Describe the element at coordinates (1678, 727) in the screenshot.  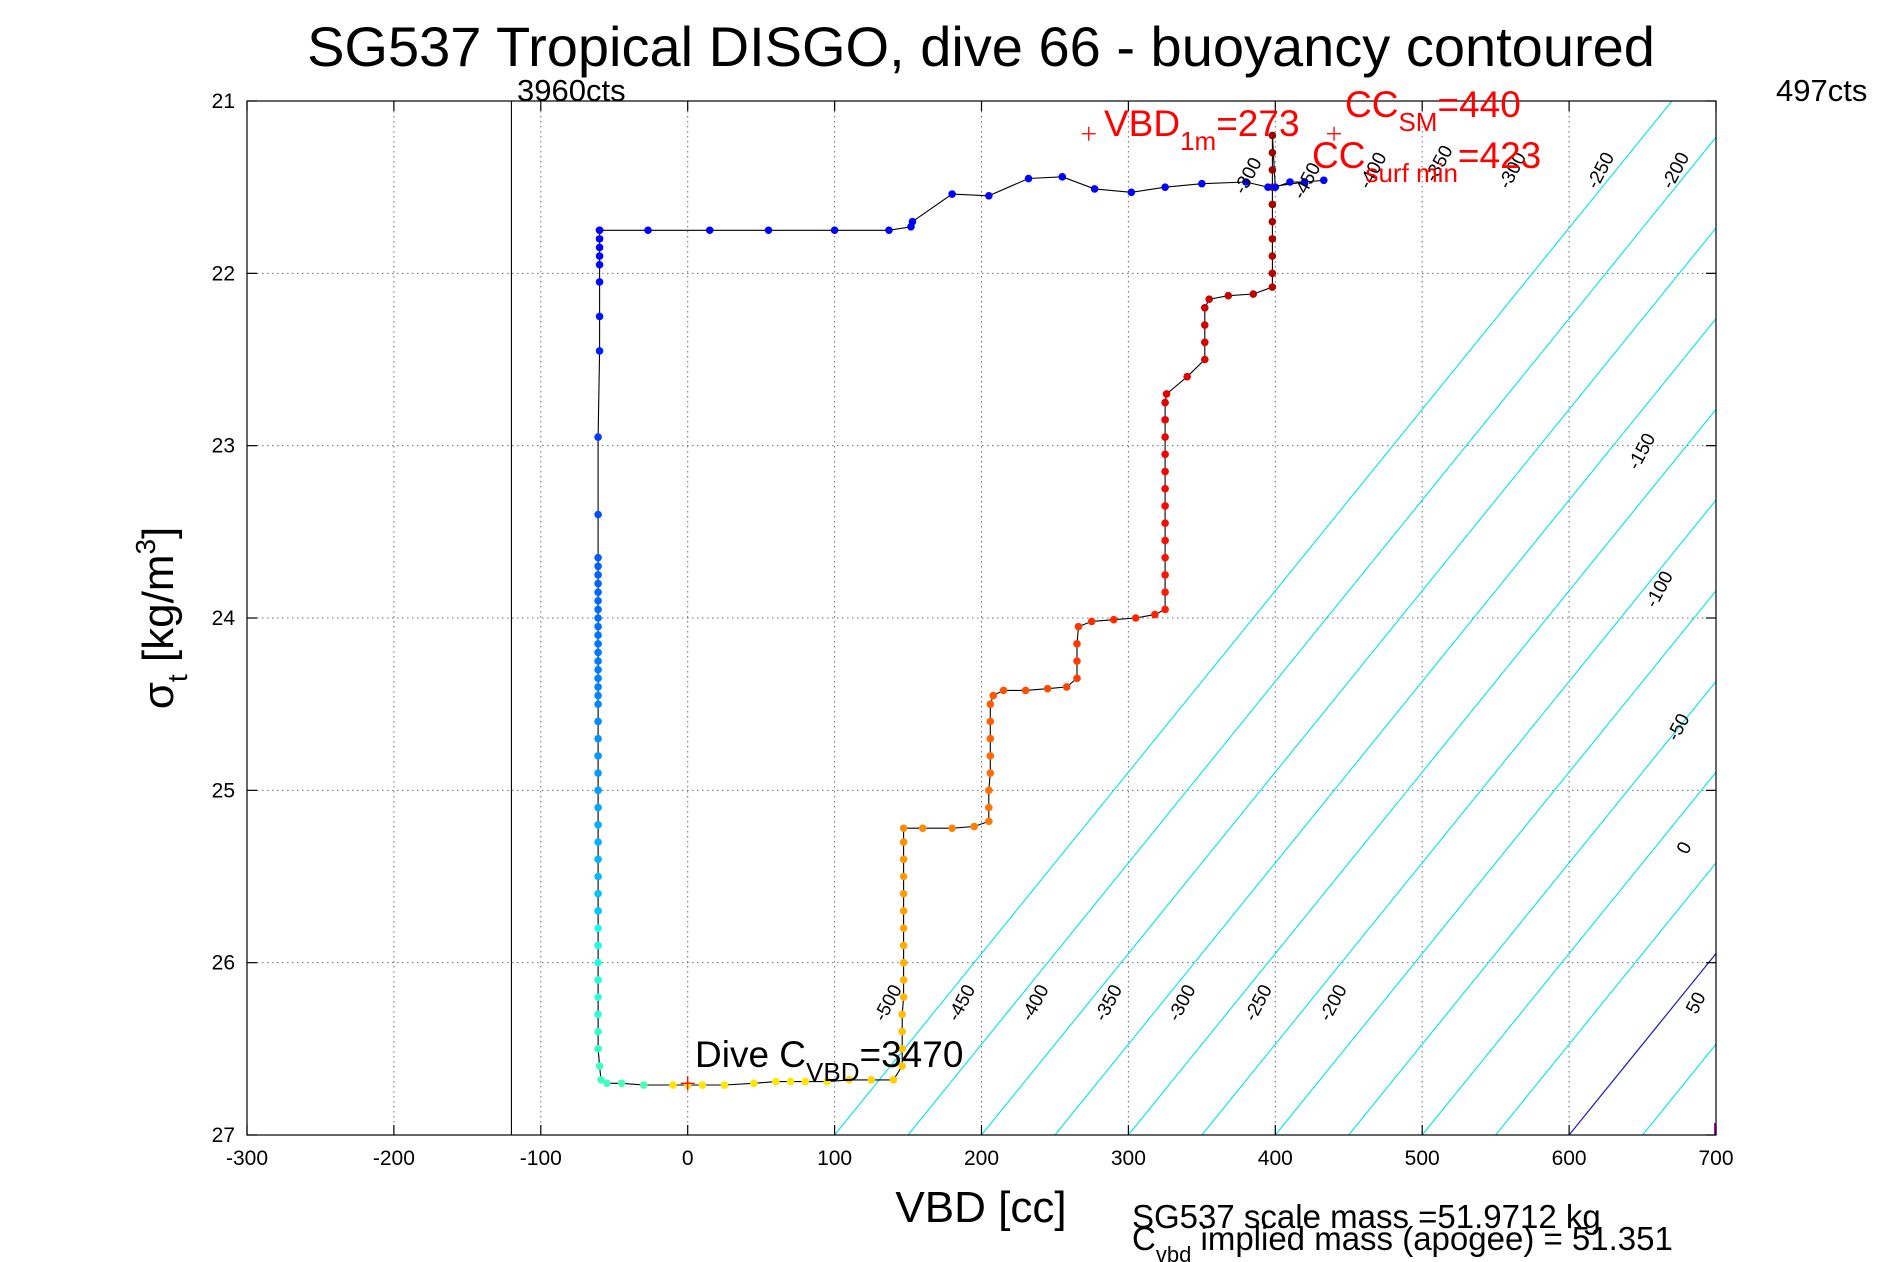
I see `contour-label: -50` at that location.